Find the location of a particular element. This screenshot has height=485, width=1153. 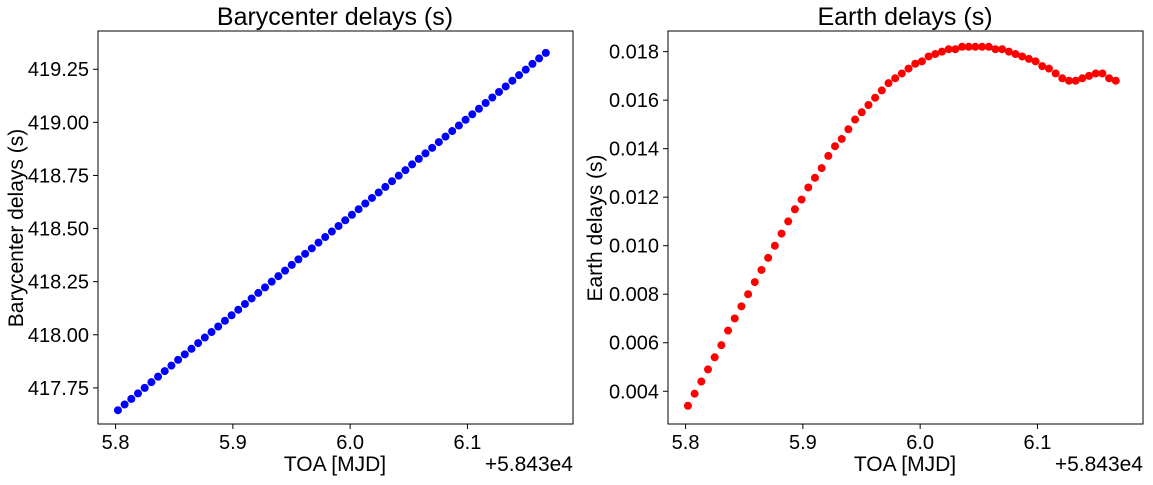

y-tick-label: 0.012 is located at coordinates (634, 198).